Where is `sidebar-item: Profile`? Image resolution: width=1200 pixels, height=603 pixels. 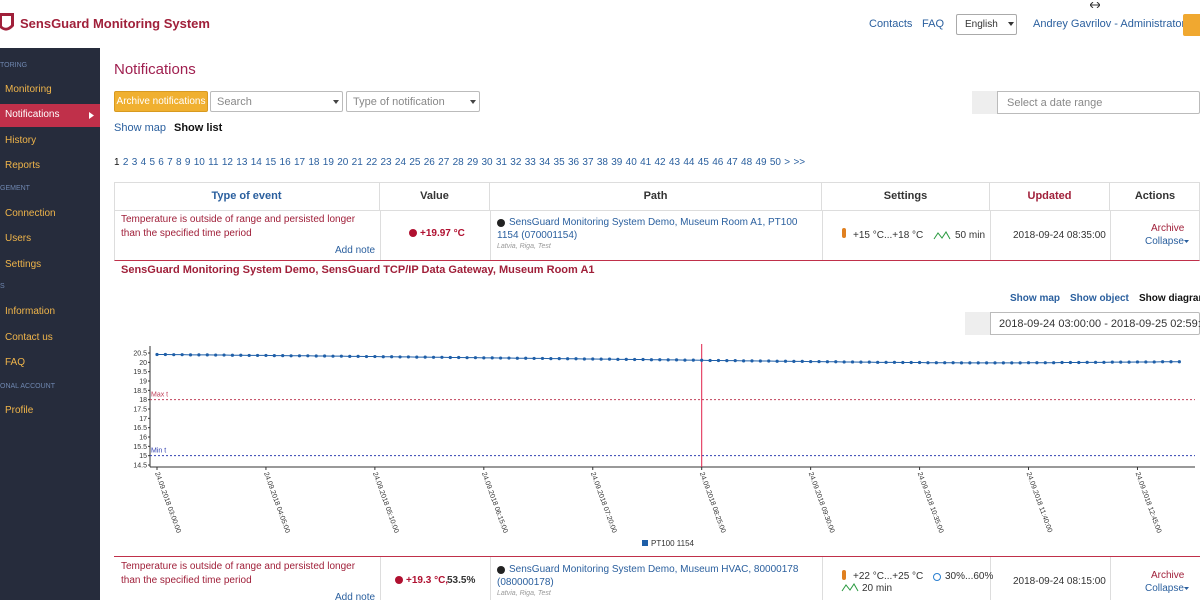
sidebar-item: Profile is located at coordinates (19, 410).